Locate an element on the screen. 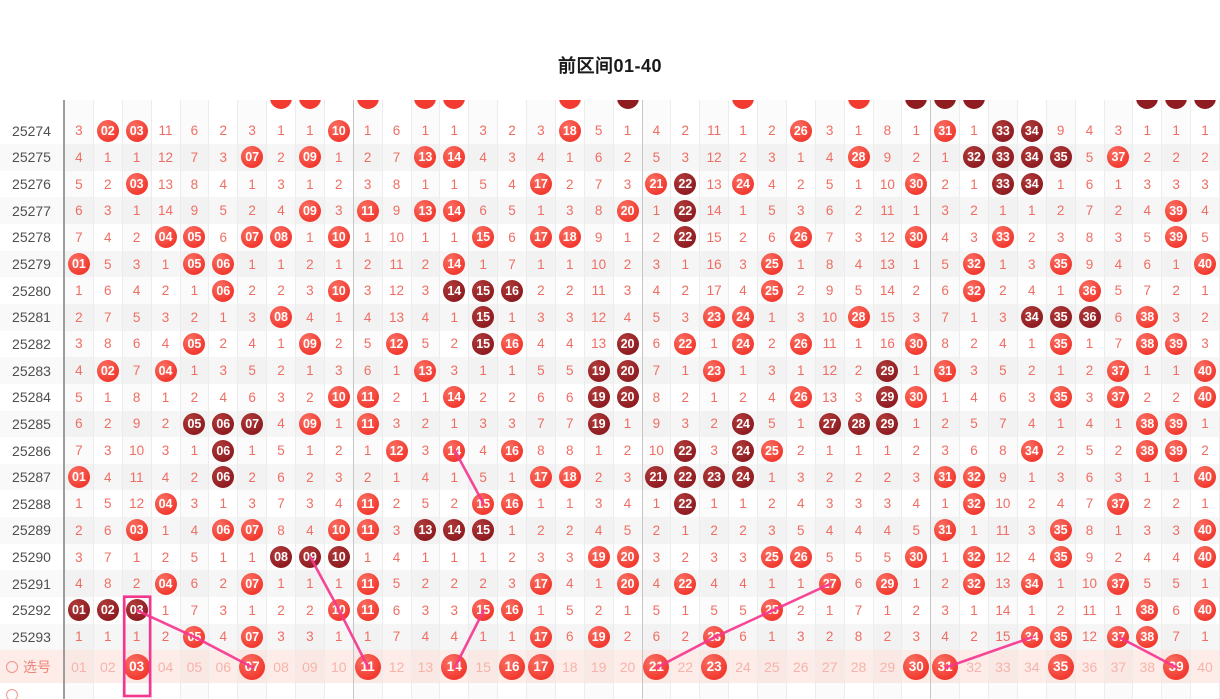  number-label: 40 is located at coordinates (1205, 666).